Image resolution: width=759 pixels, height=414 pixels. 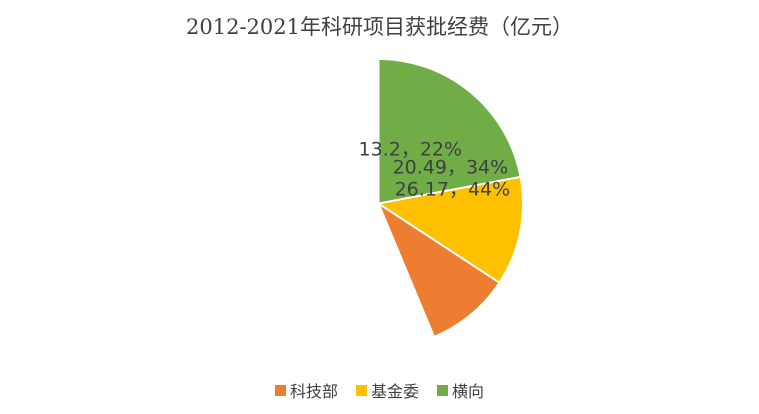 I want to click on legend-label-2: 横向, so click(x=468, y=391).